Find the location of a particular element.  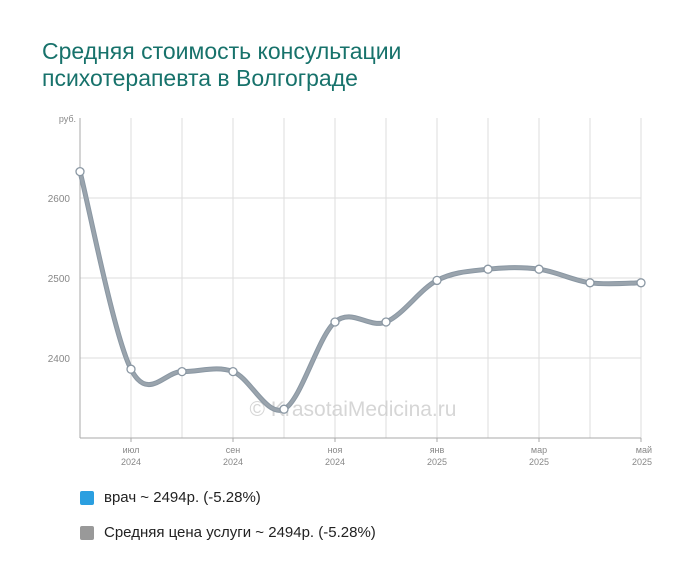

x-tick-label-month: ноя is located at coordinates (335, 450).